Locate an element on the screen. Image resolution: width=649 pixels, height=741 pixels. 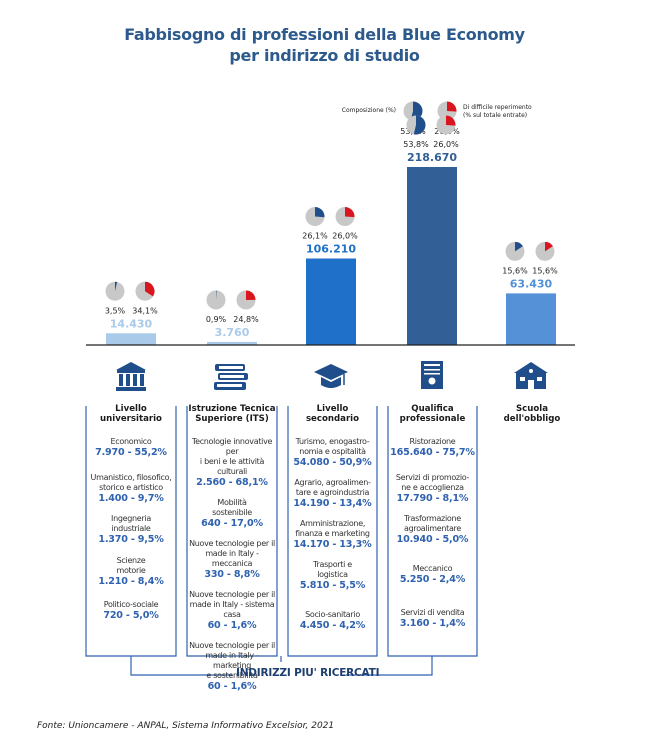
list-item: Trasporti e logistica 5.810 - 5,5% is located at coordinates (332, 575).